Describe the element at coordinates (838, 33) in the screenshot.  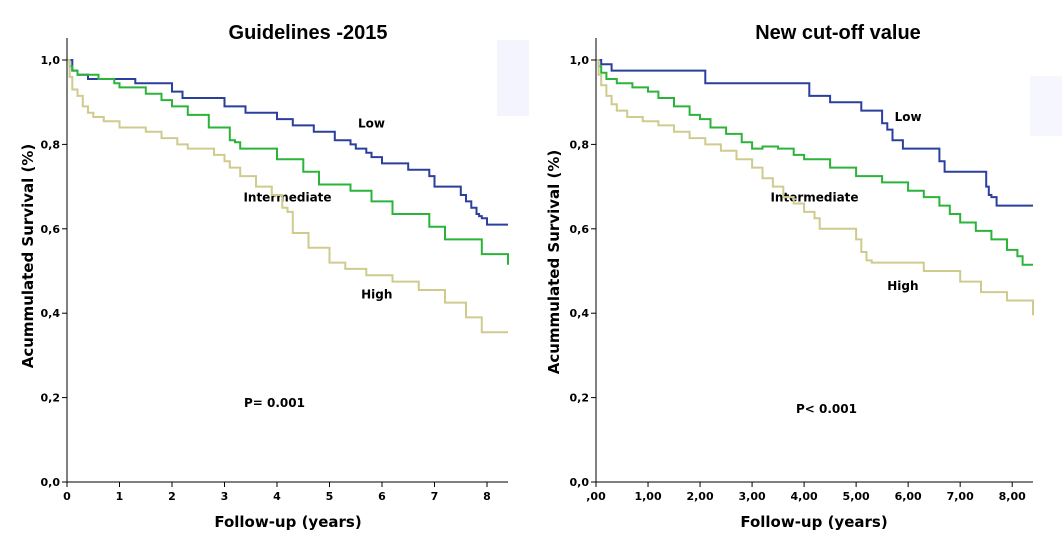
I see `chart-title: New cut-off value` at that location.